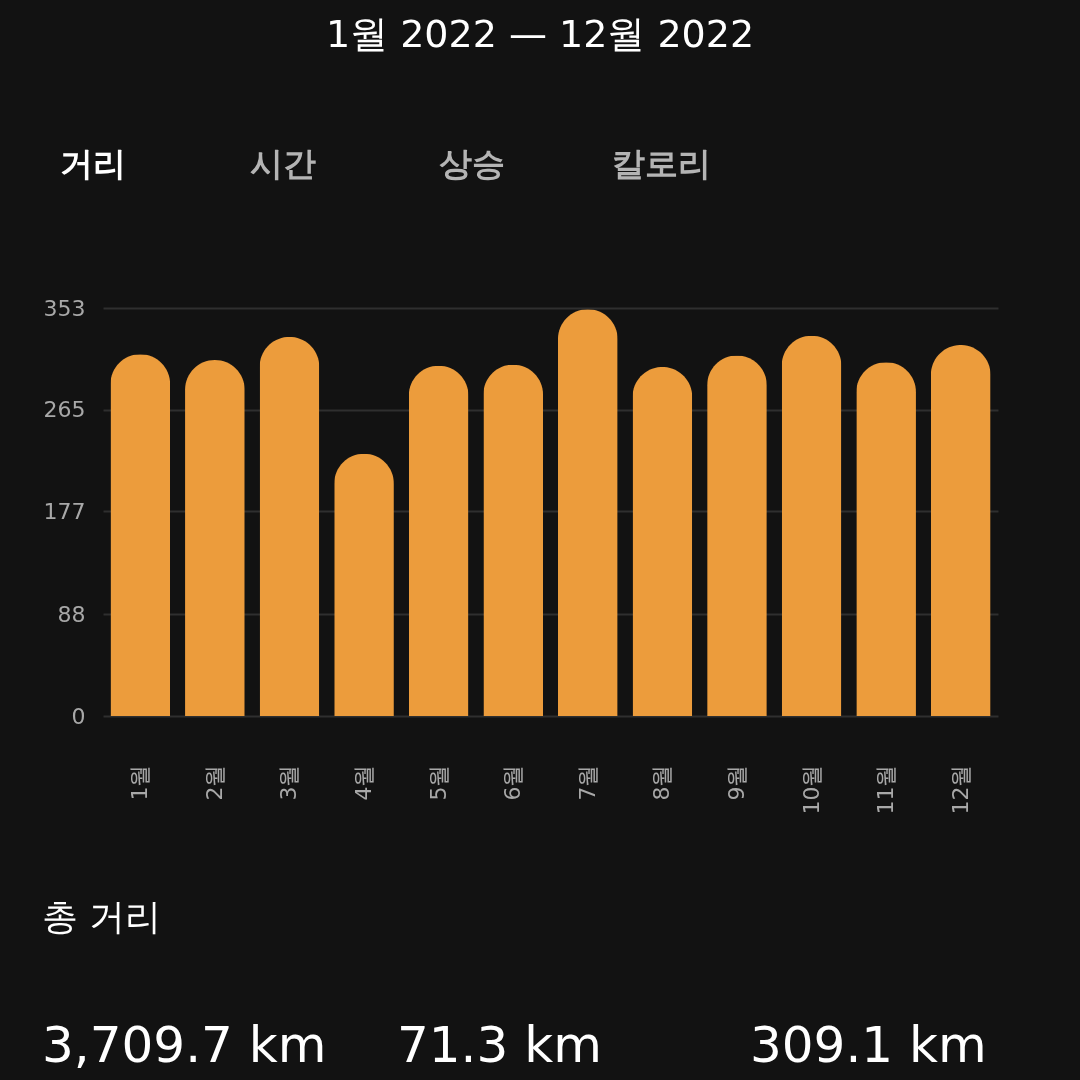  What do you see at coordinates (102, 916) in the screenshot?
I see `text: 총 거리` at bounding box center [102, 916].